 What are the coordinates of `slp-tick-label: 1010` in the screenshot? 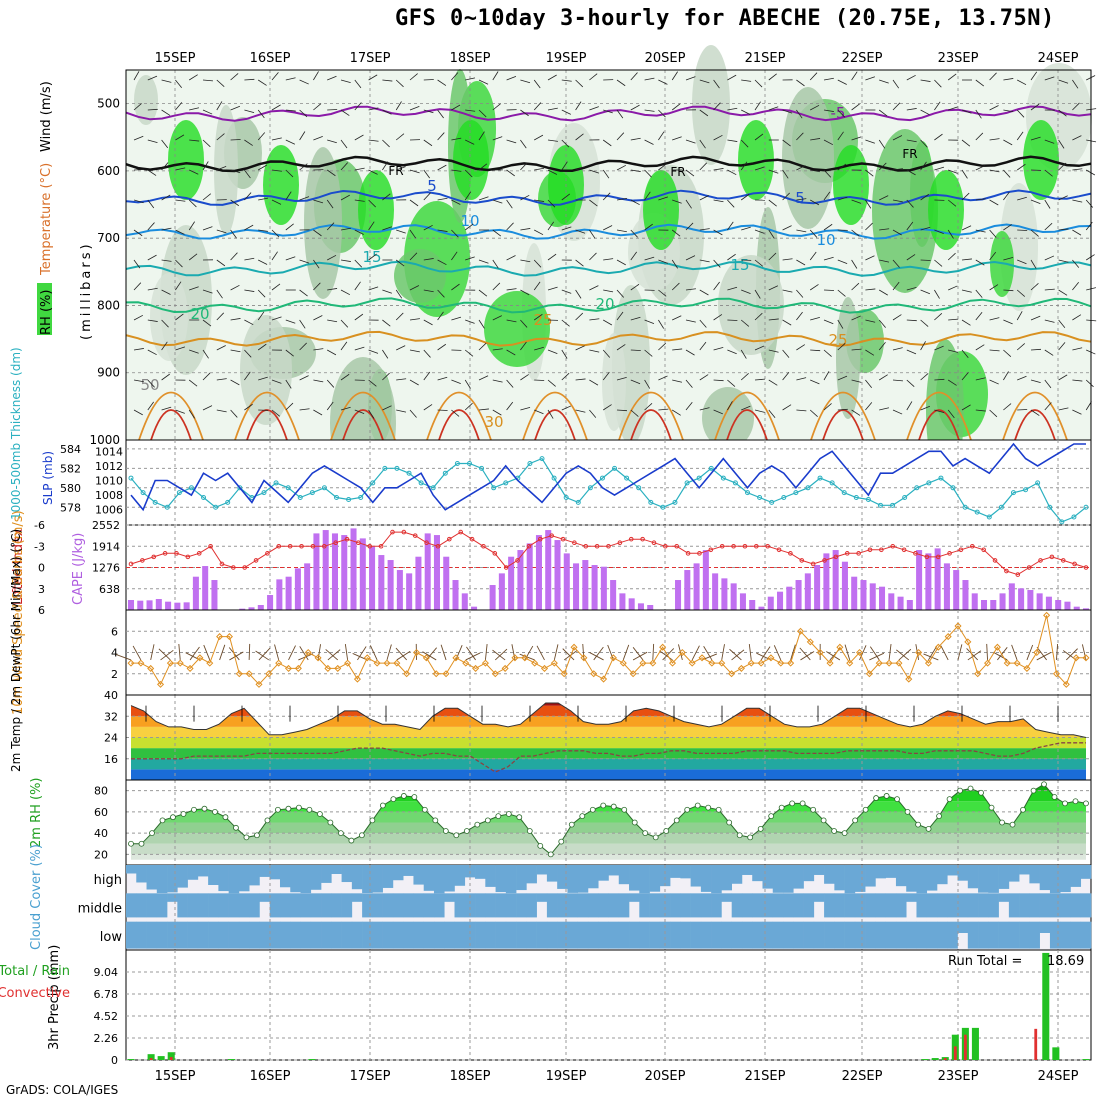 It's located at (109, 481).